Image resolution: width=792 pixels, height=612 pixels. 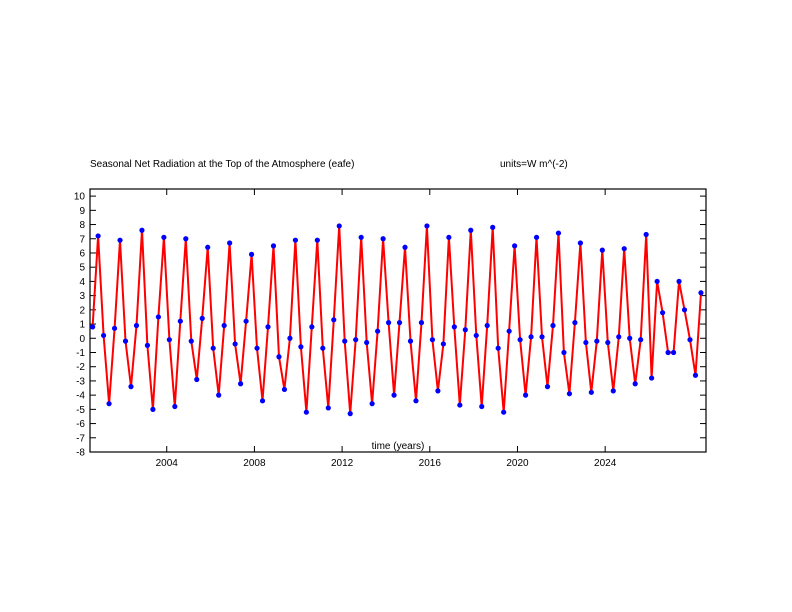 I want to click on y-tick-label: -3, so click(x=80, y=381).